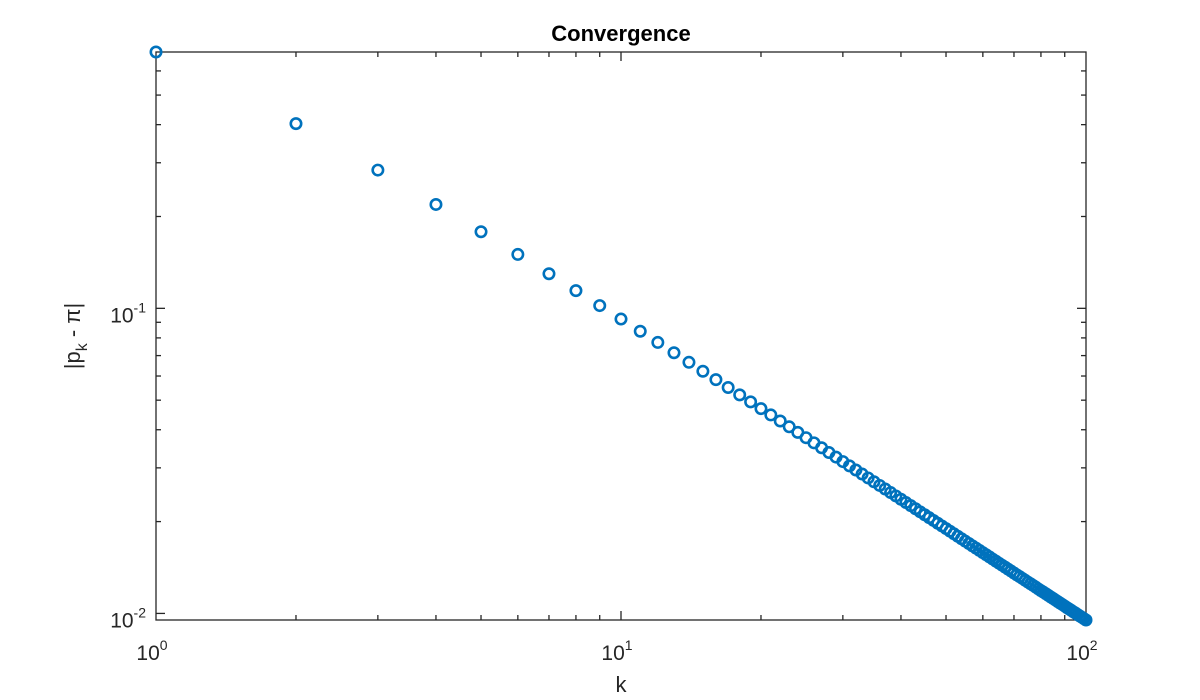 This screenshot has width=1200, height=700. I want to click on y-axis-label: |pk - π|, so click(75, 336).